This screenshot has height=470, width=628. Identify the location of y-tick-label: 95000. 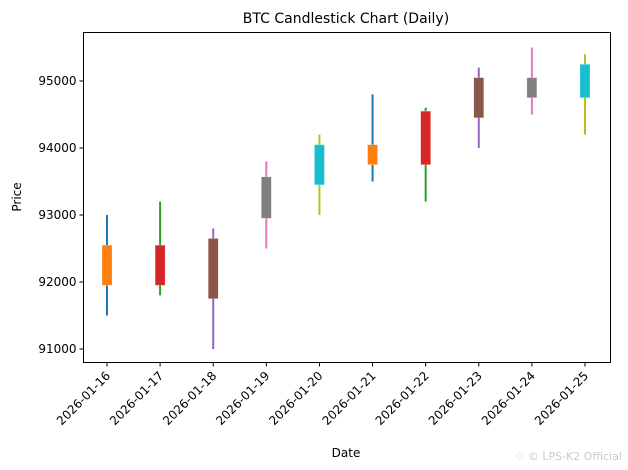
(57, 81).